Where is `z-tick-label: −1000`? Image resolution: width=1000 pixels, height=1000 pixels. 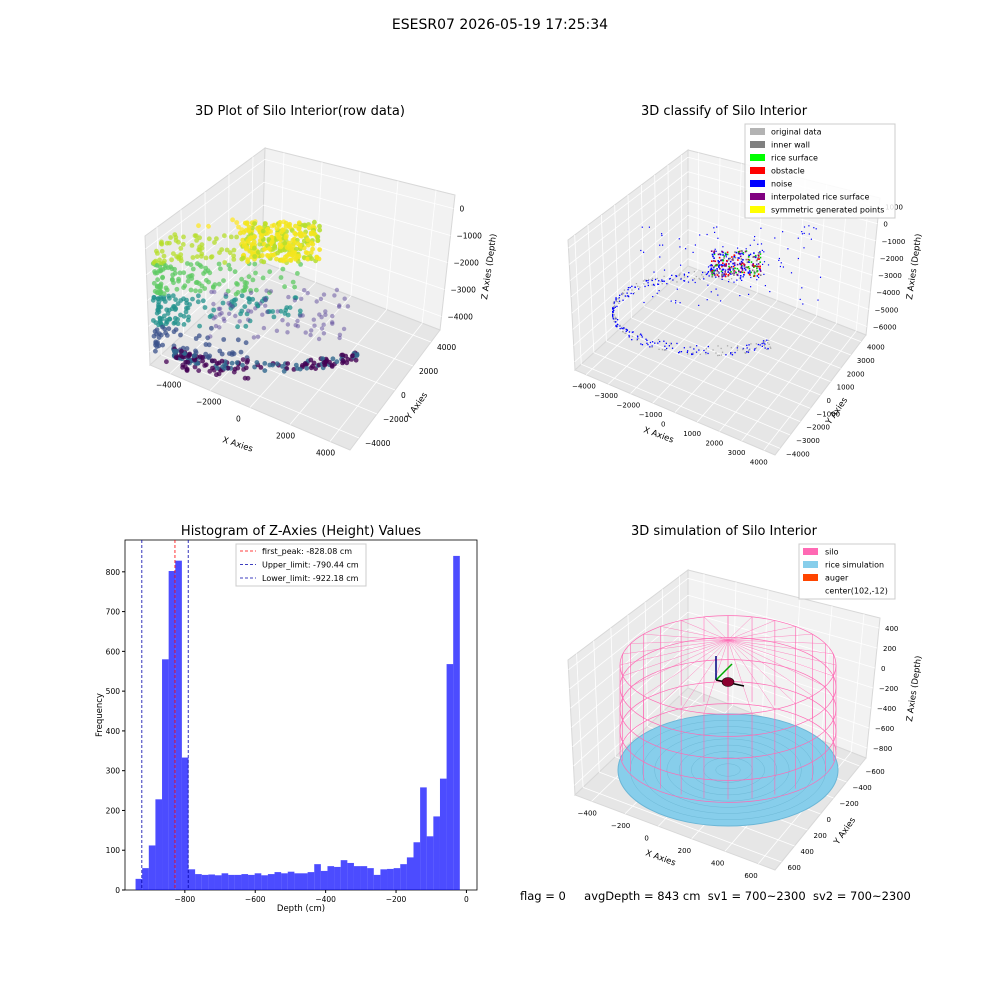
z-tick-label: −1000 is located at coordinates (894, 242).